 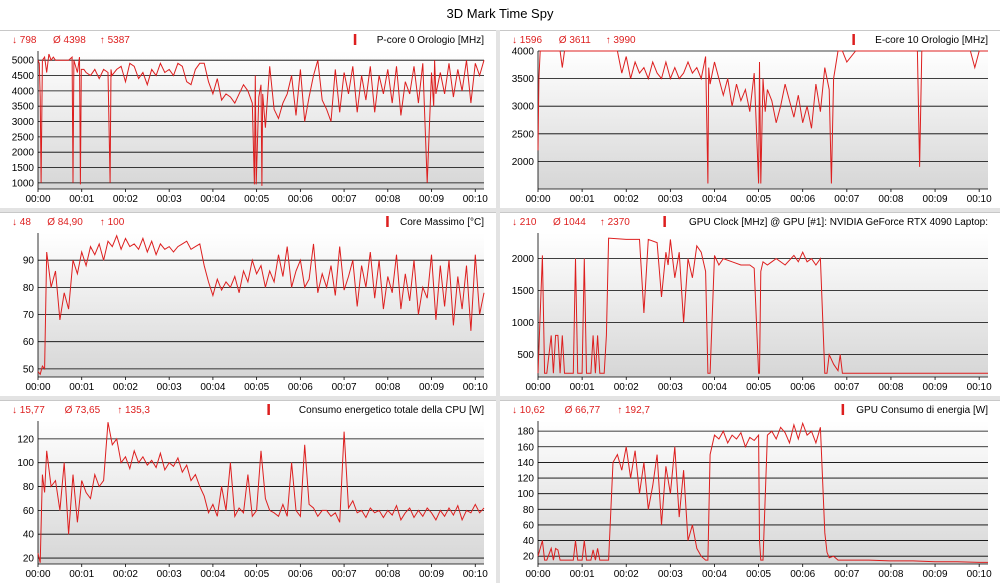 What do you see at coordinates (23, 61) in the screenshot?
I see `y-tick-label: 5000` at bounding box center [23, 61].